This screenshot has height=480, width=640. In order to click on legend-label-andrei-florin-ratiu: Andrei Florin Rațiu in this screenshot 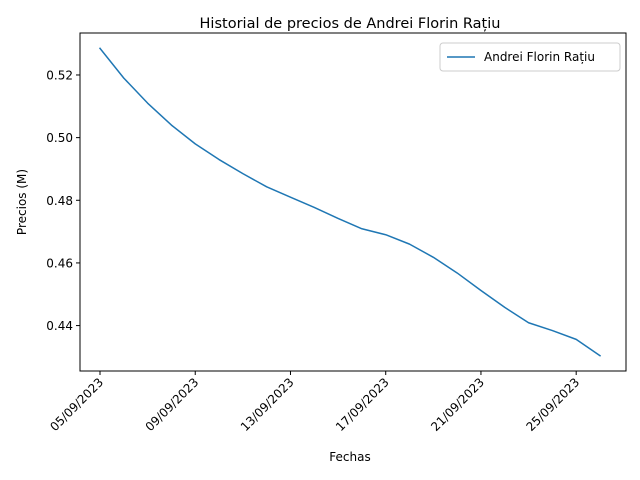, I will do `click(539, 57)`.